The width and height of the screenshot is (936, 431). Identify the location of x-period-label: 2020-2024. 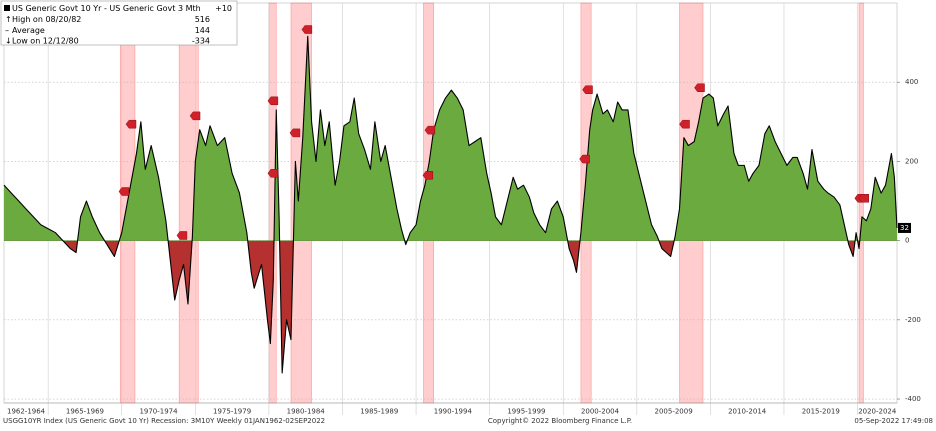
(877, 412).